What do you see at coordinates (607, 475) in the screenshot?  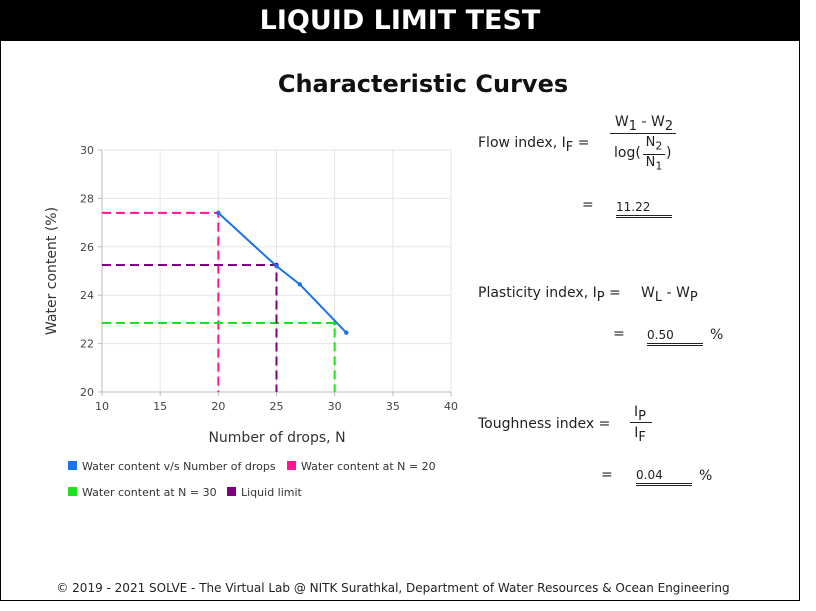 I see `toughness-result-equals: =` at bounding box center [607, 475].